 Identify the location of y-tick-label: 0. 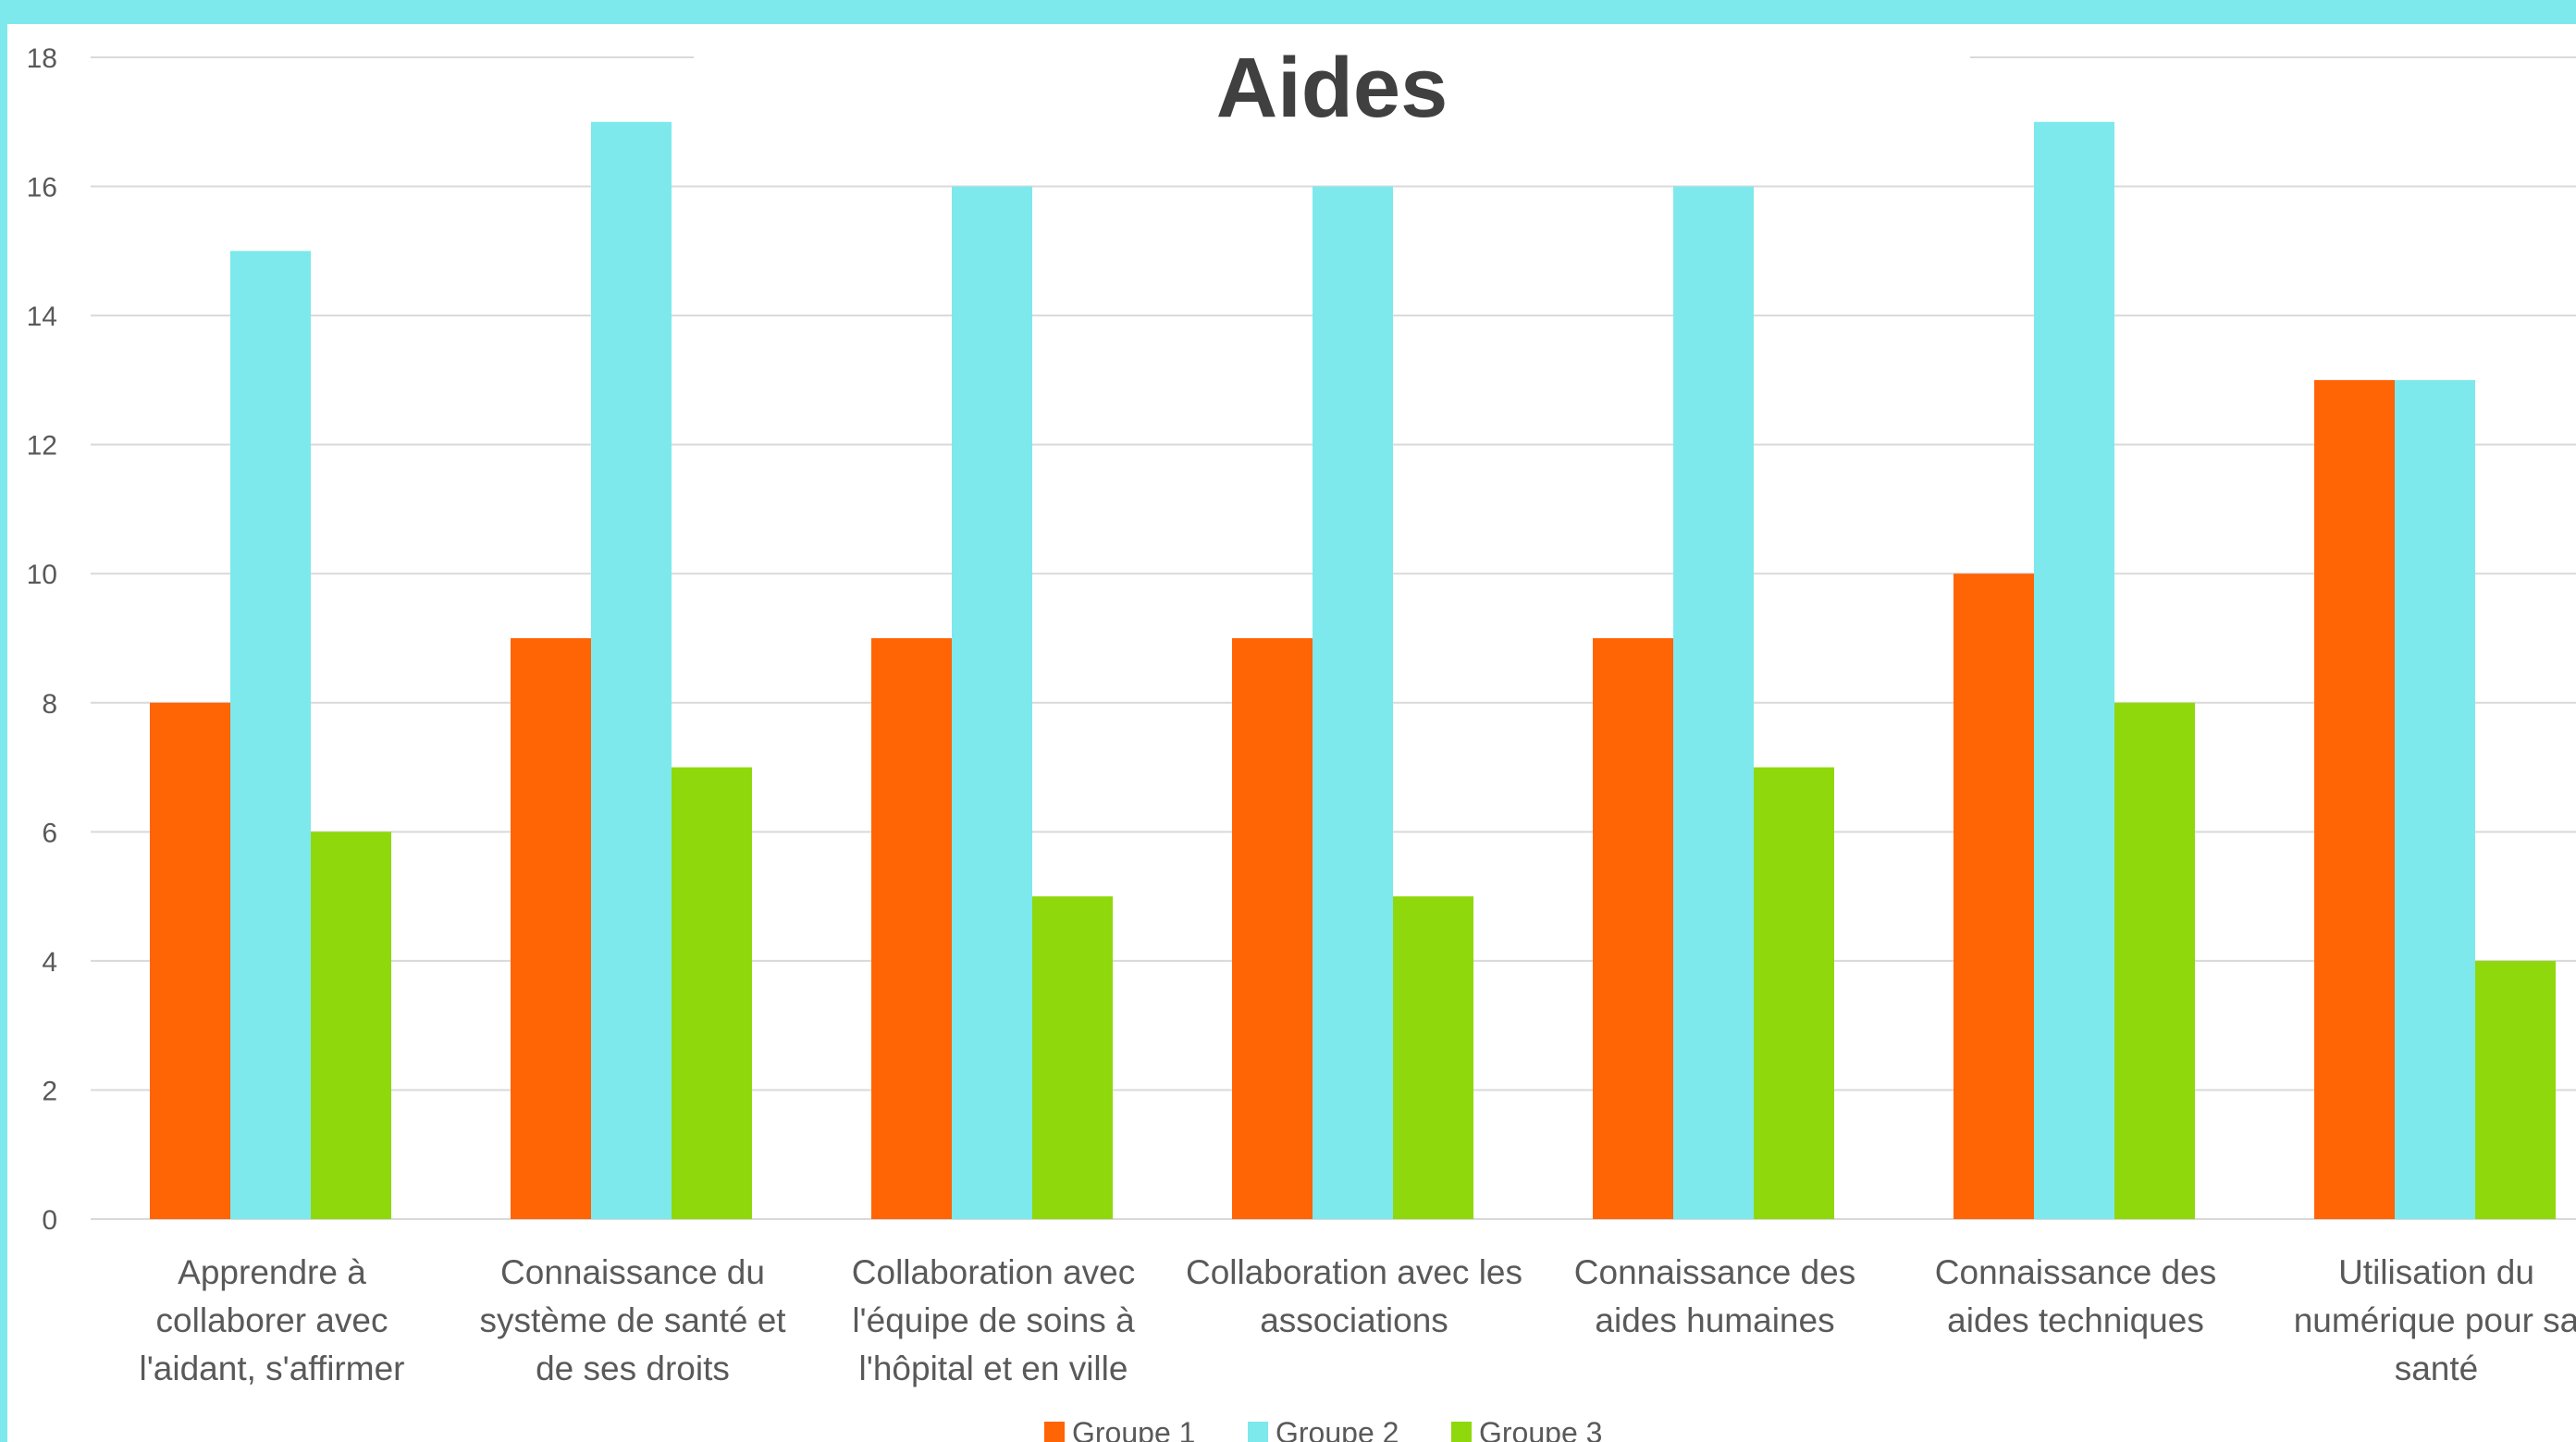
(49, 1220).